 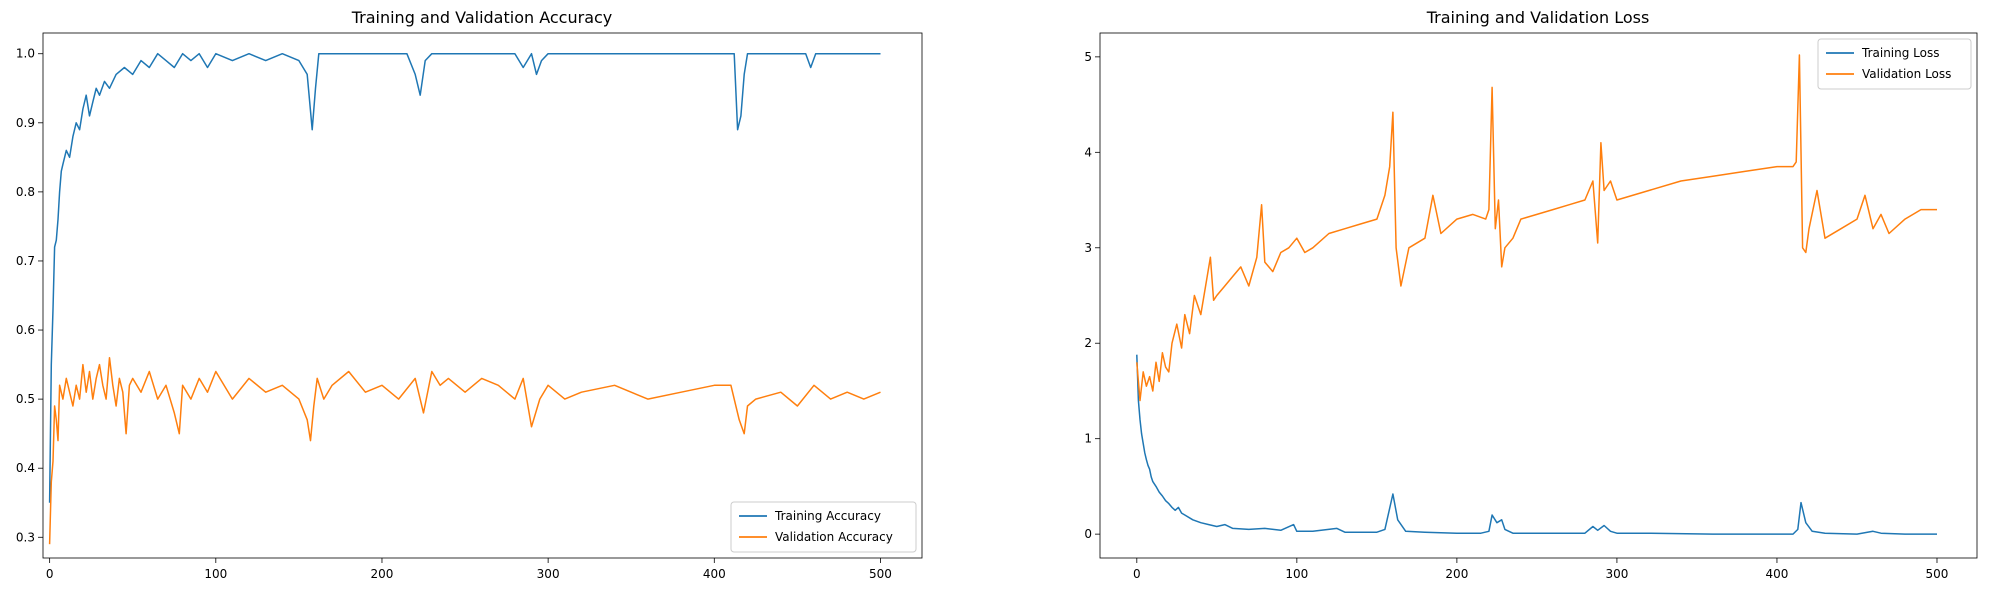 What do you see at coordinates (25, 468) in the screenshot?
I see `accuracy-y-tick-label: 0.4` at bounding box center [25, 468].